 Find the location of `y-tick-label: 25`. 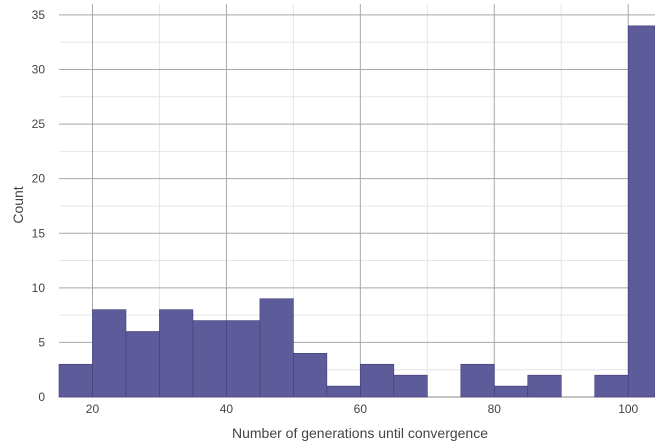

y-tick-label: 25 is located at coordinates (39, 124).